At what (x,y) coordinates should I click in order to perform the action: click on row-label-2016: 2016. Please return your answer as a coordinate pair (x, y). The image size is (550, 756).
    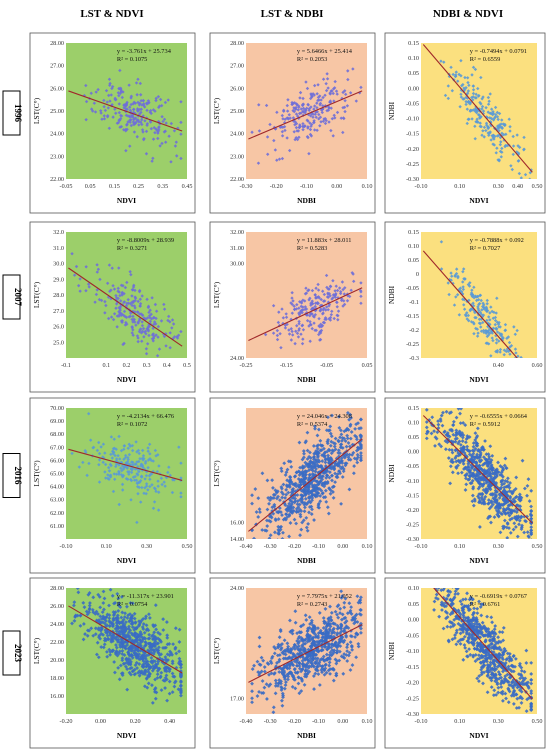
    Looking at the image, I should click on (12, 475).